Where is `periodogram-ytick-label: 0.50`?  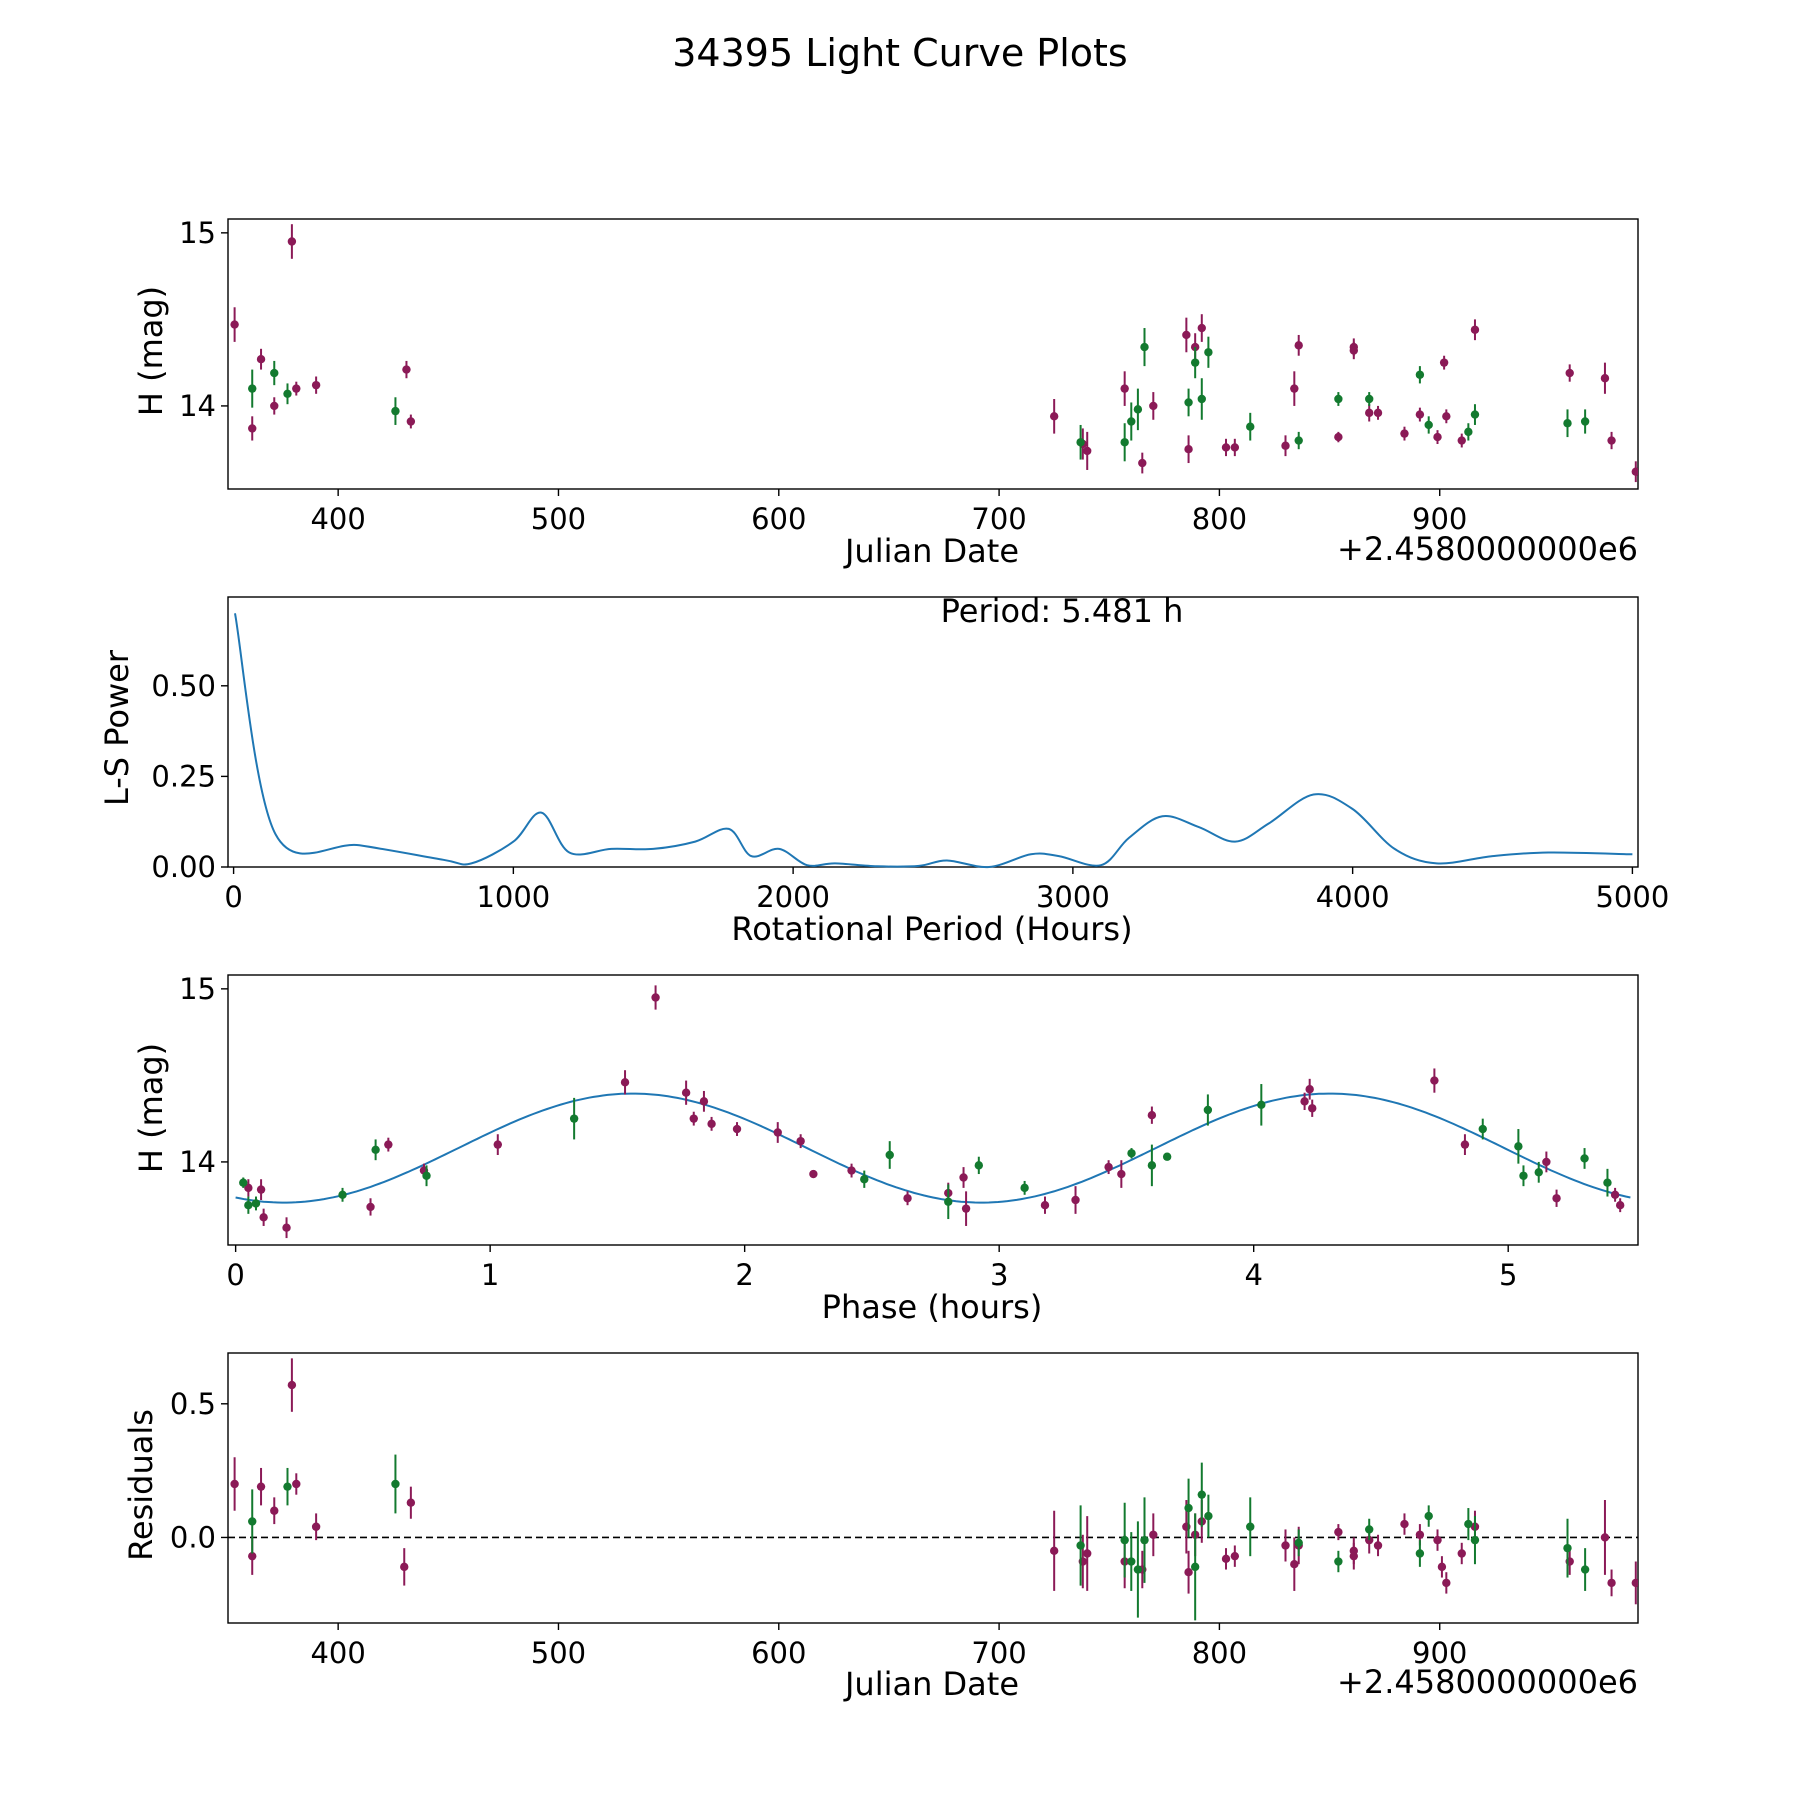 periodogram-ytick-label: 0.50 is located at coordinates (183, 686).